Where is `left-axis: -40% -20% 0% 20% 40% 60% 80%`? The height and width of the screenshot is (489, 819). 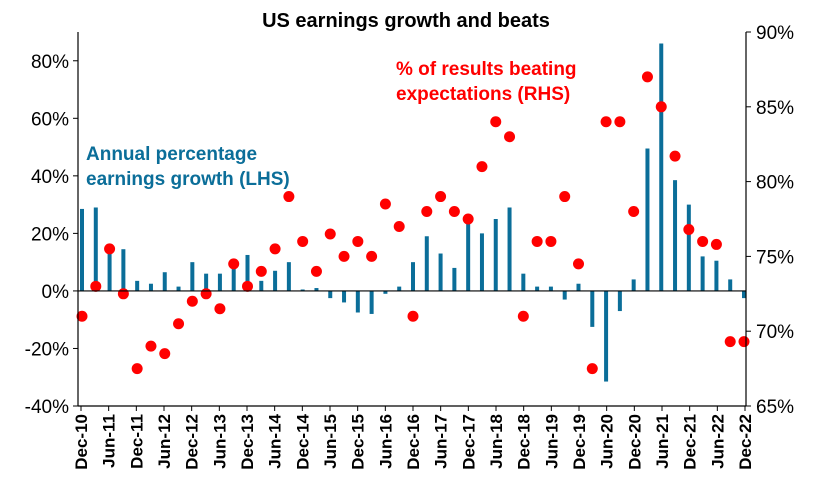 left-axis: -40% -20% 0% 20% 40% 60% 80% is located at coordinates (51, 235).